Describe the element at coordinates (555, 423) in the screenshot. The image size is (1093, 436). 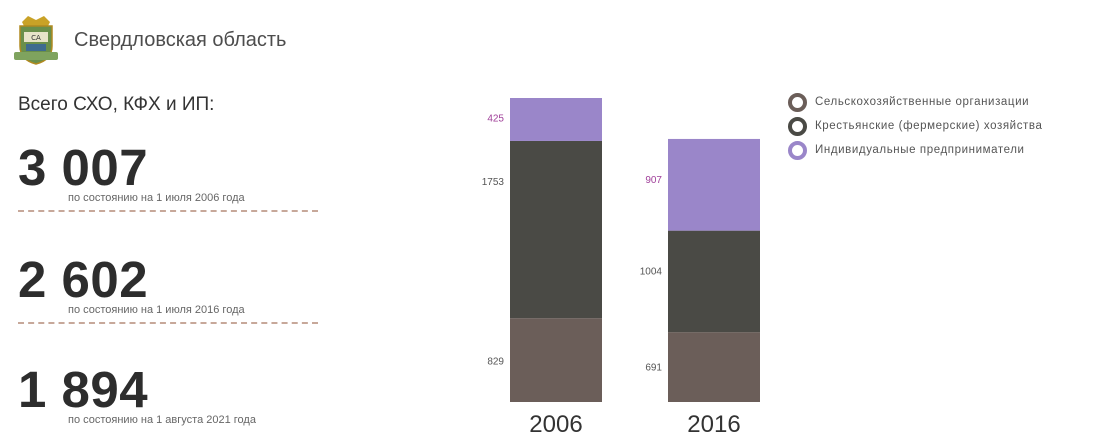
I see `category-label: 2006` at that location.